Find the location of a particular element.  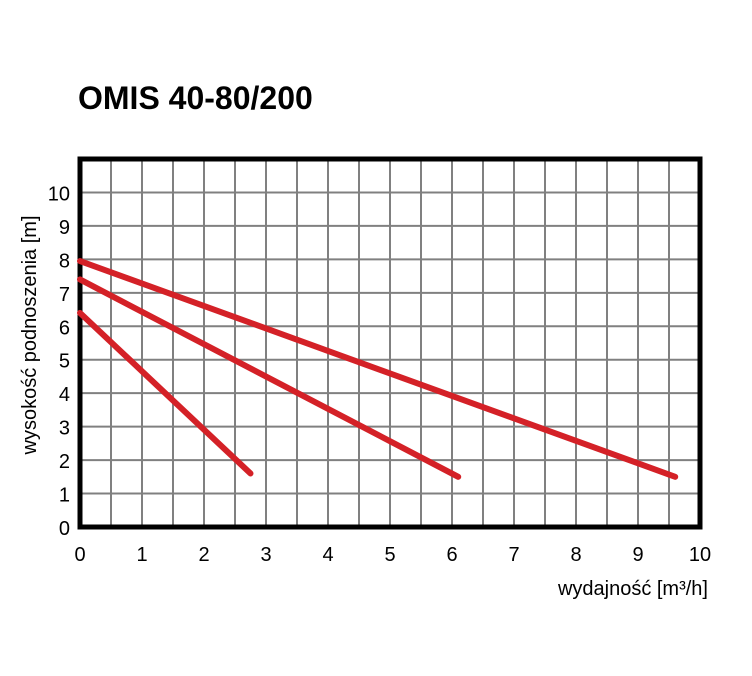

x-tick-label: 2 is located at coordinates (203, 555).